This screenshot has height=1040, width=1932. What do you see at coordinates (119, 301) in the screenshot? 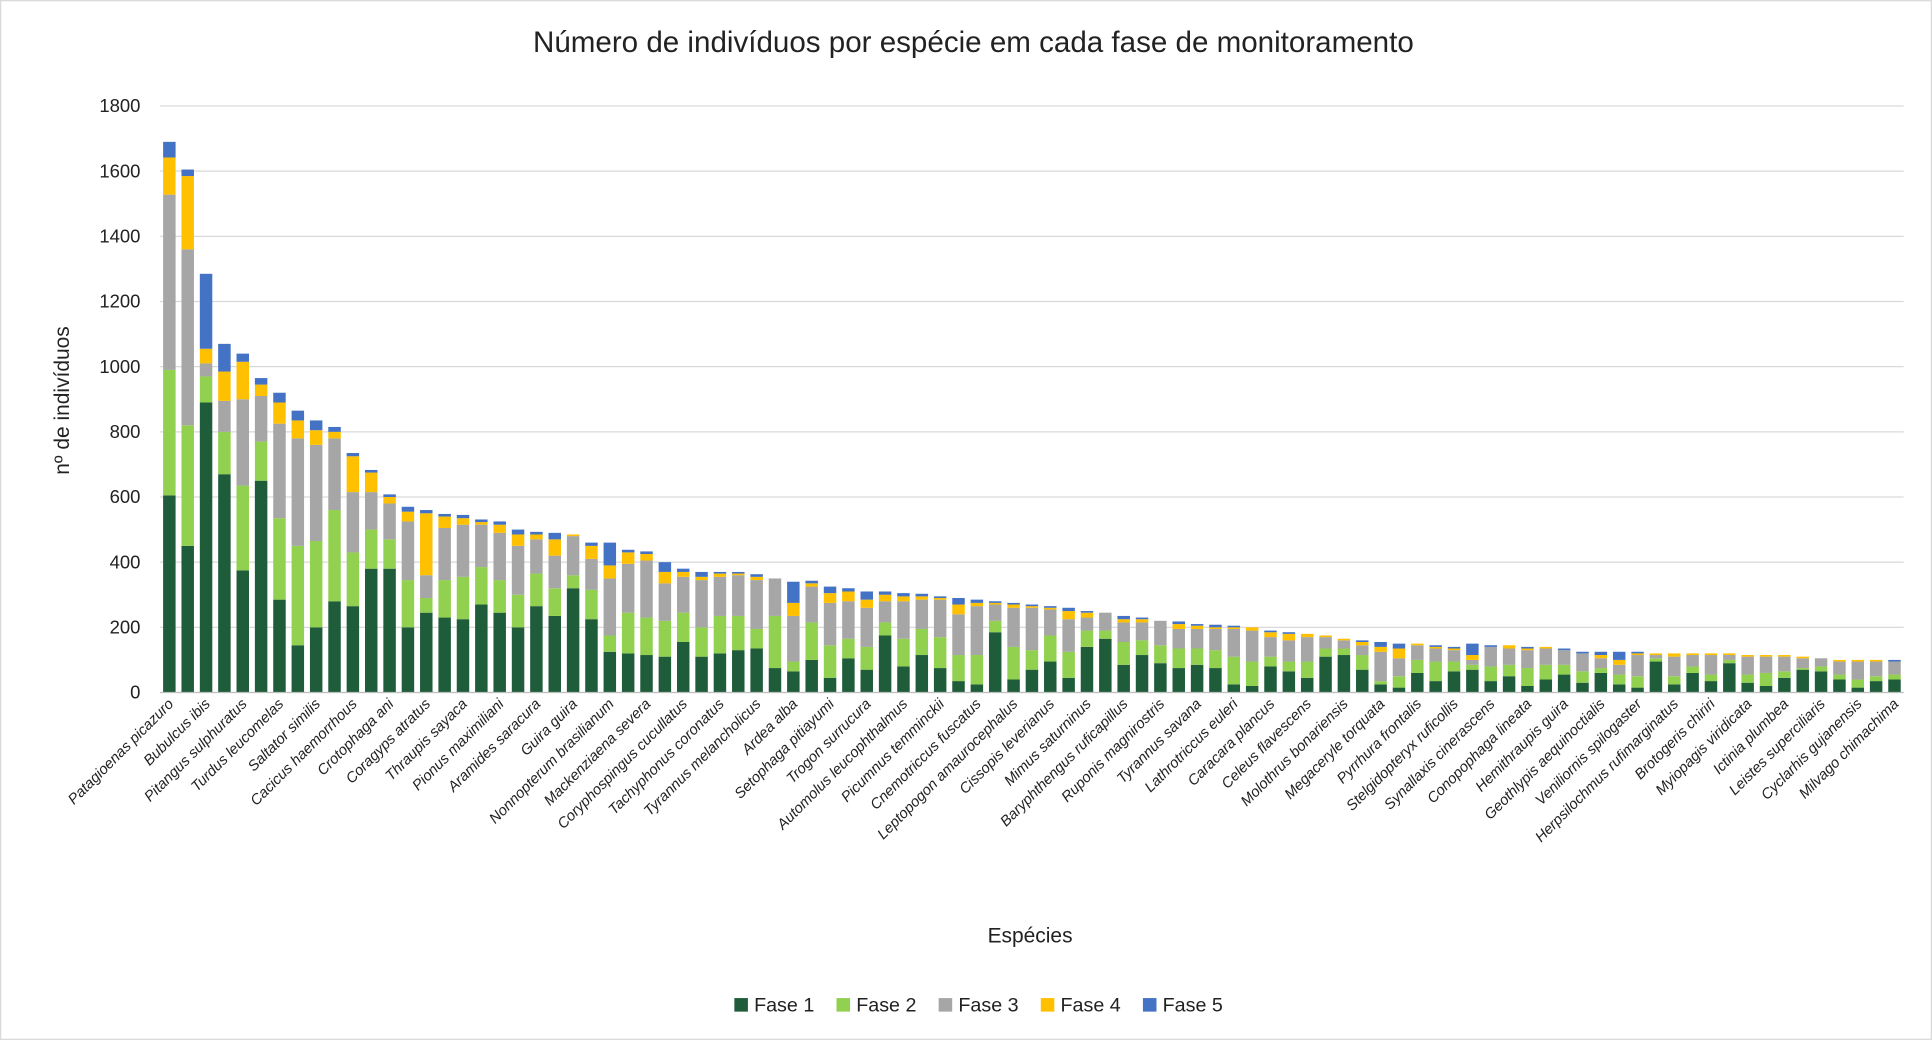
I see `y-tick-label: 1200` at bounding box center [119, 301].